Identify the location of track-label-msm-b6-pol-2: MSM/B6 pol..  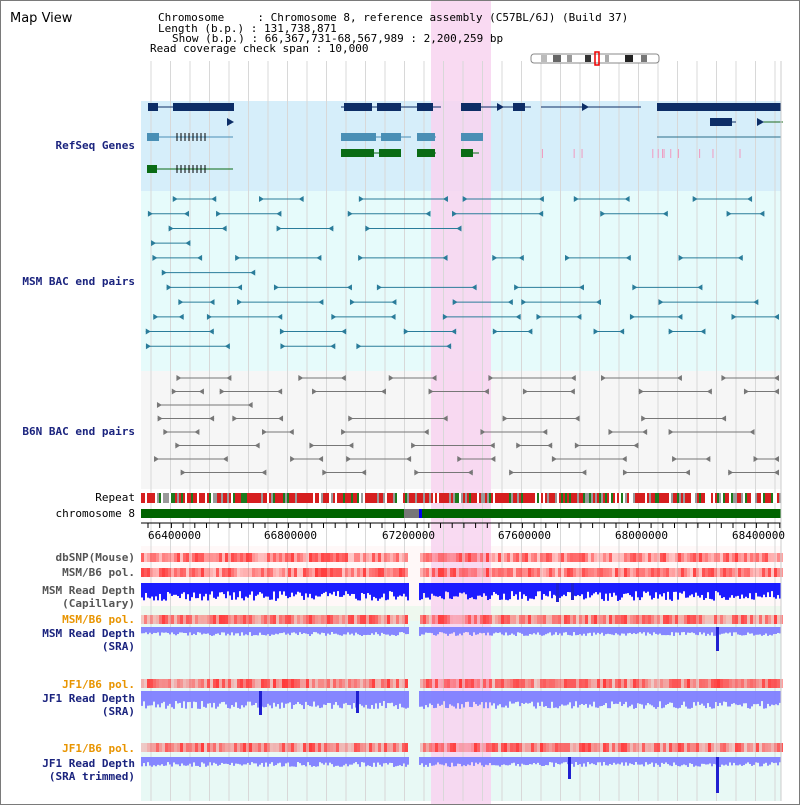
(98, 619).